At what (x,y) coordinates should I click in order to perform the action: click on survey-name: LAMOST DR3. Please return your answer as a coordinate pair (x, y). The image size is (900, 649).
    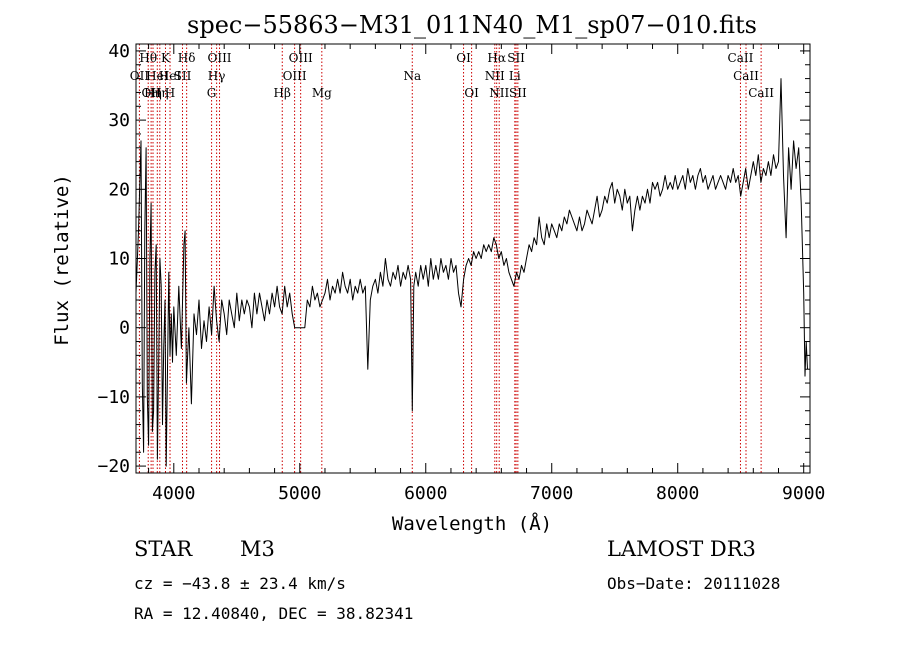
    Looking at the image, I should click on (681, 549).